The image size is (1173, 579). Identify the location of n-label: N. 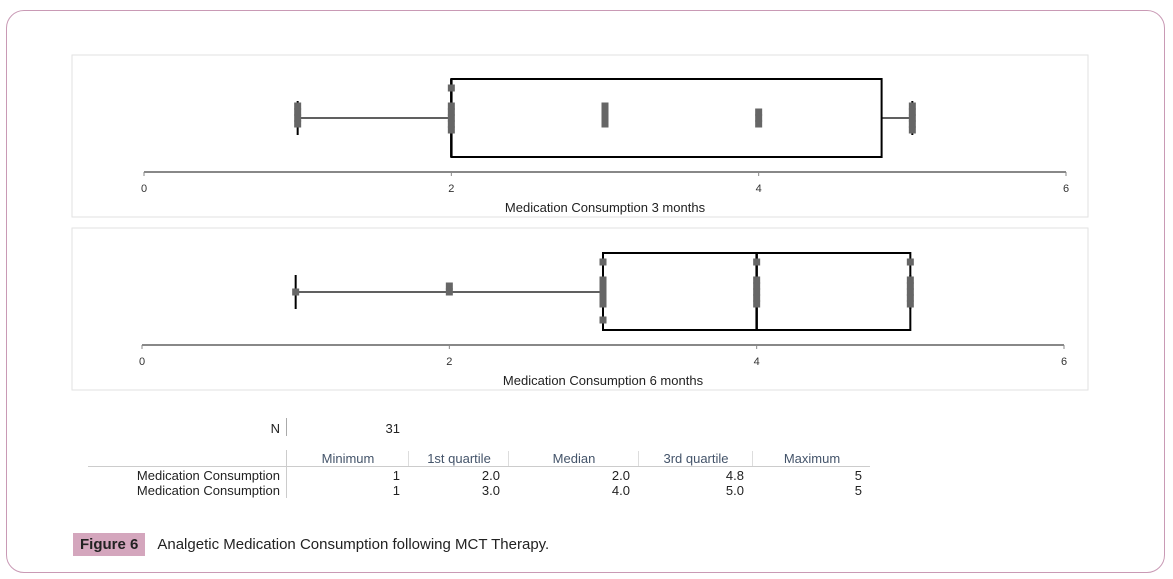
(275, 428).